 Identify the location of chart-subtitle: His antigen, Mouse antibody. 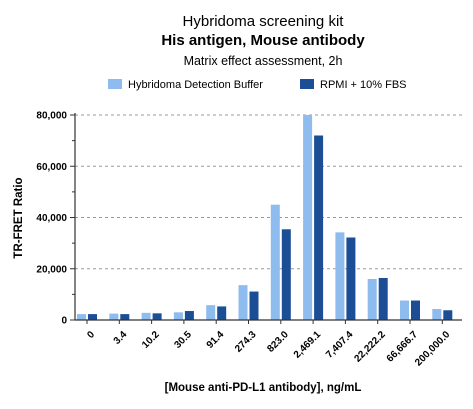
(263, 40).